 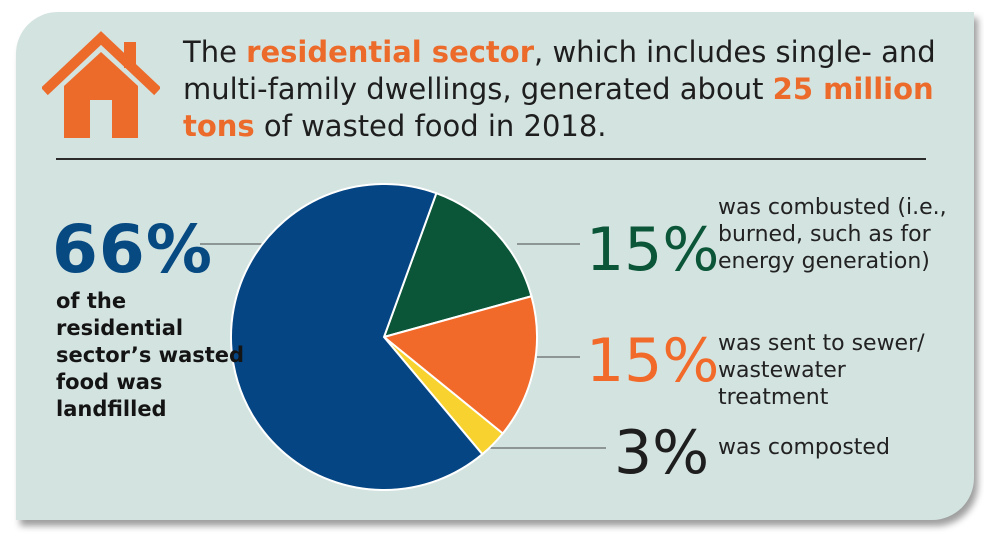 What do you see at coordinates (101, 84) in the screenshot?
I see `house-icon` at bounding box center [101, 84].